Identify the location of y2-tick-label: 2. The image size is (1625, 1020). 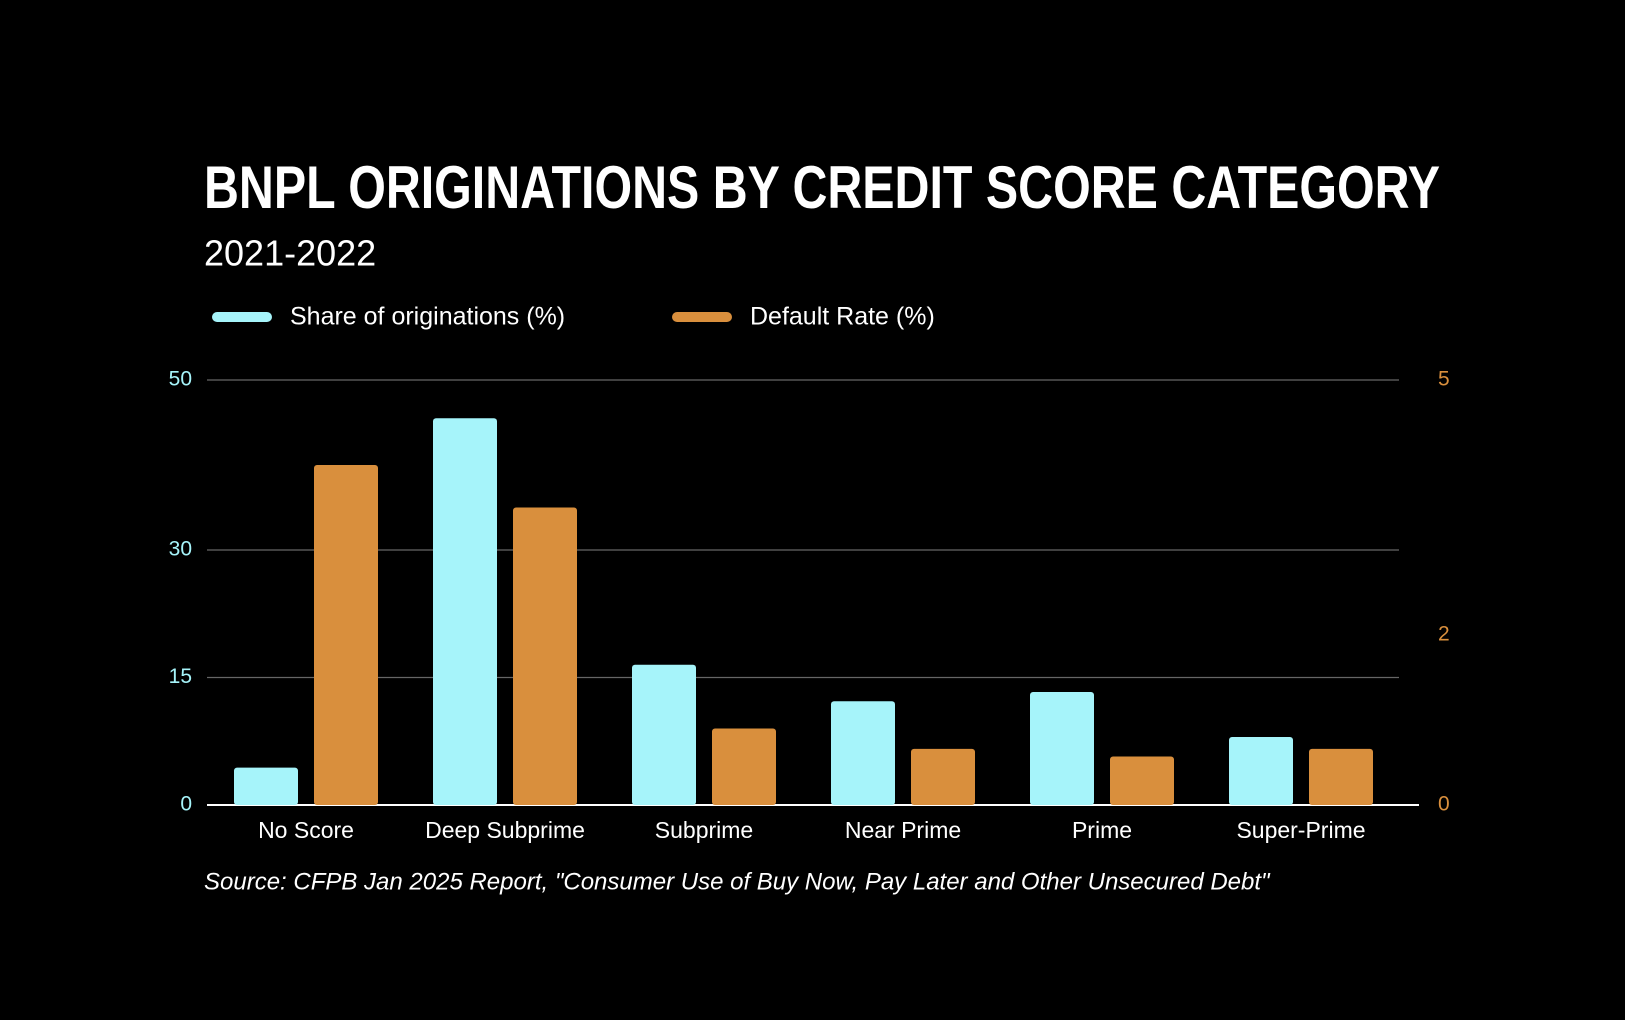
(1444, 634).